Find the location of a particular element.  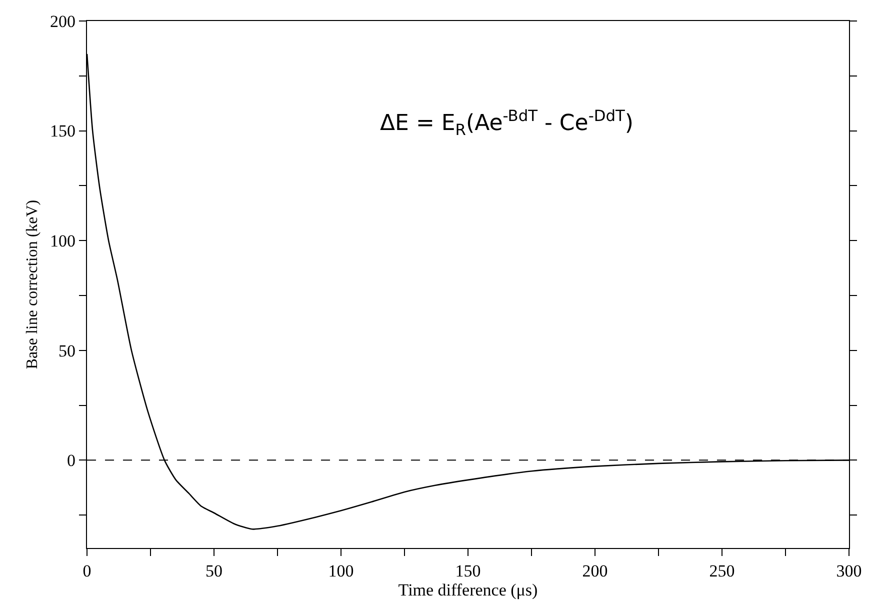

x-tick-label: 200 is located at coordinates (595, 571).